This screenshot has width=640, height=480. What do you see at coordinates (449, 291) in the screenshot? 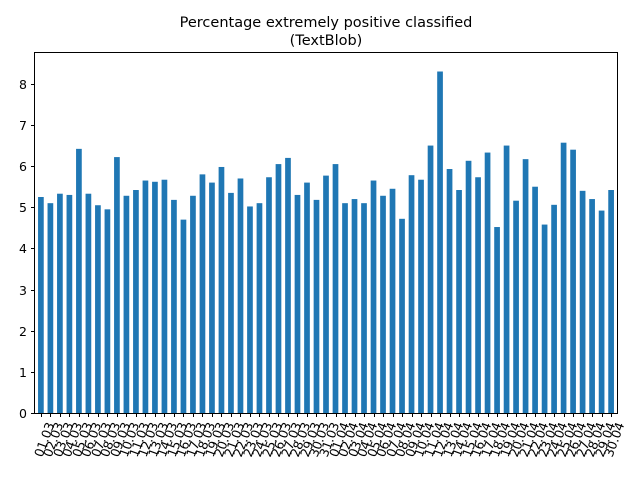
I see `bar-13.04` at bounding box center [449, 291].